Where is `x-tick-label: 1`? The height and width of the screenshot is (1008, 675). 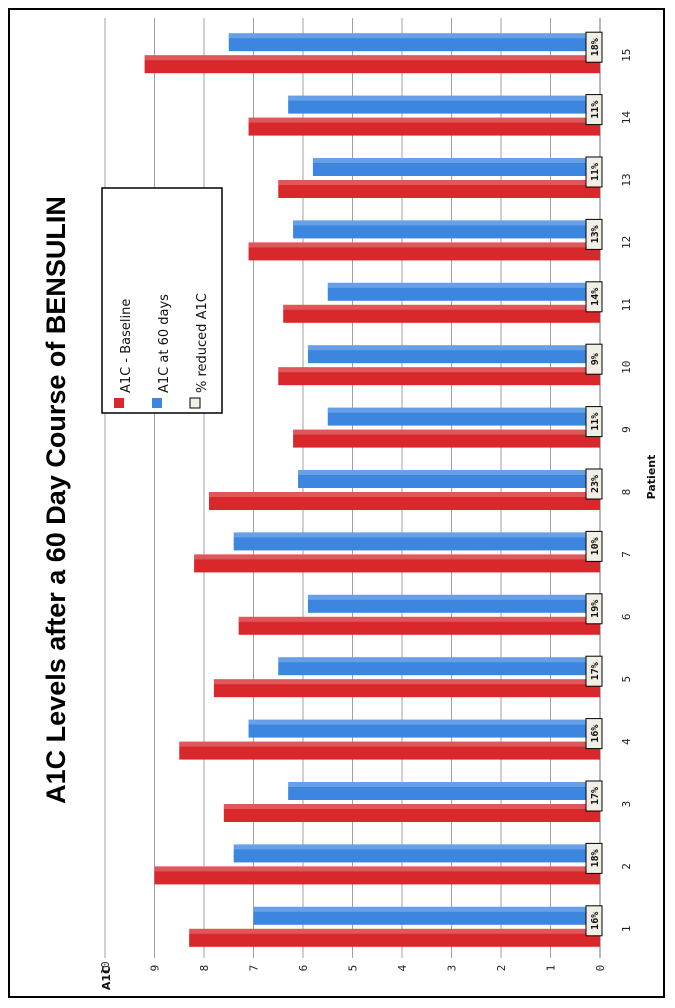 x-tick-label: 1 is located at coordinates (626, 928).